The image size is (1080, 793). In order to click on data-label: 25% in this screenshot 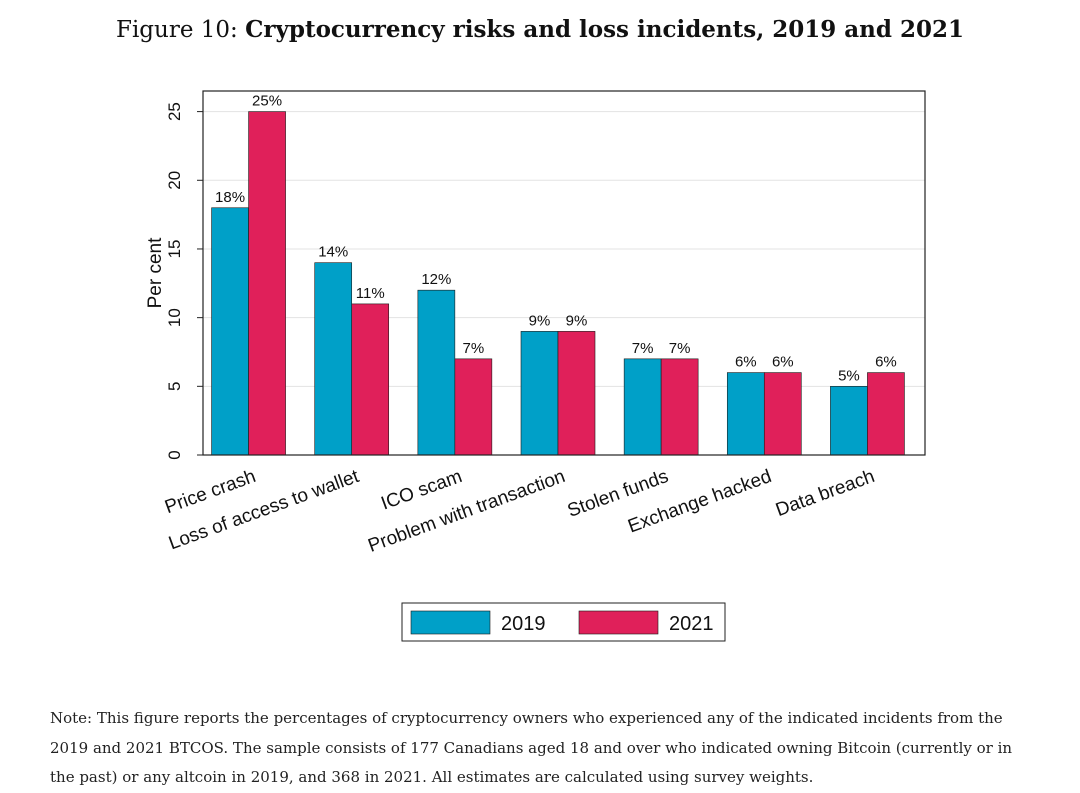, I will do `click(267, 101)`.